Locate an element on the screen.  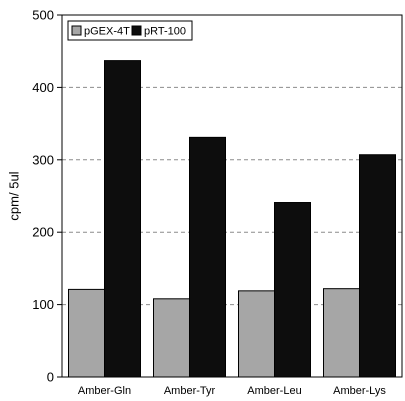
y-tick-label: 400 is located at coordinates (43, 87).